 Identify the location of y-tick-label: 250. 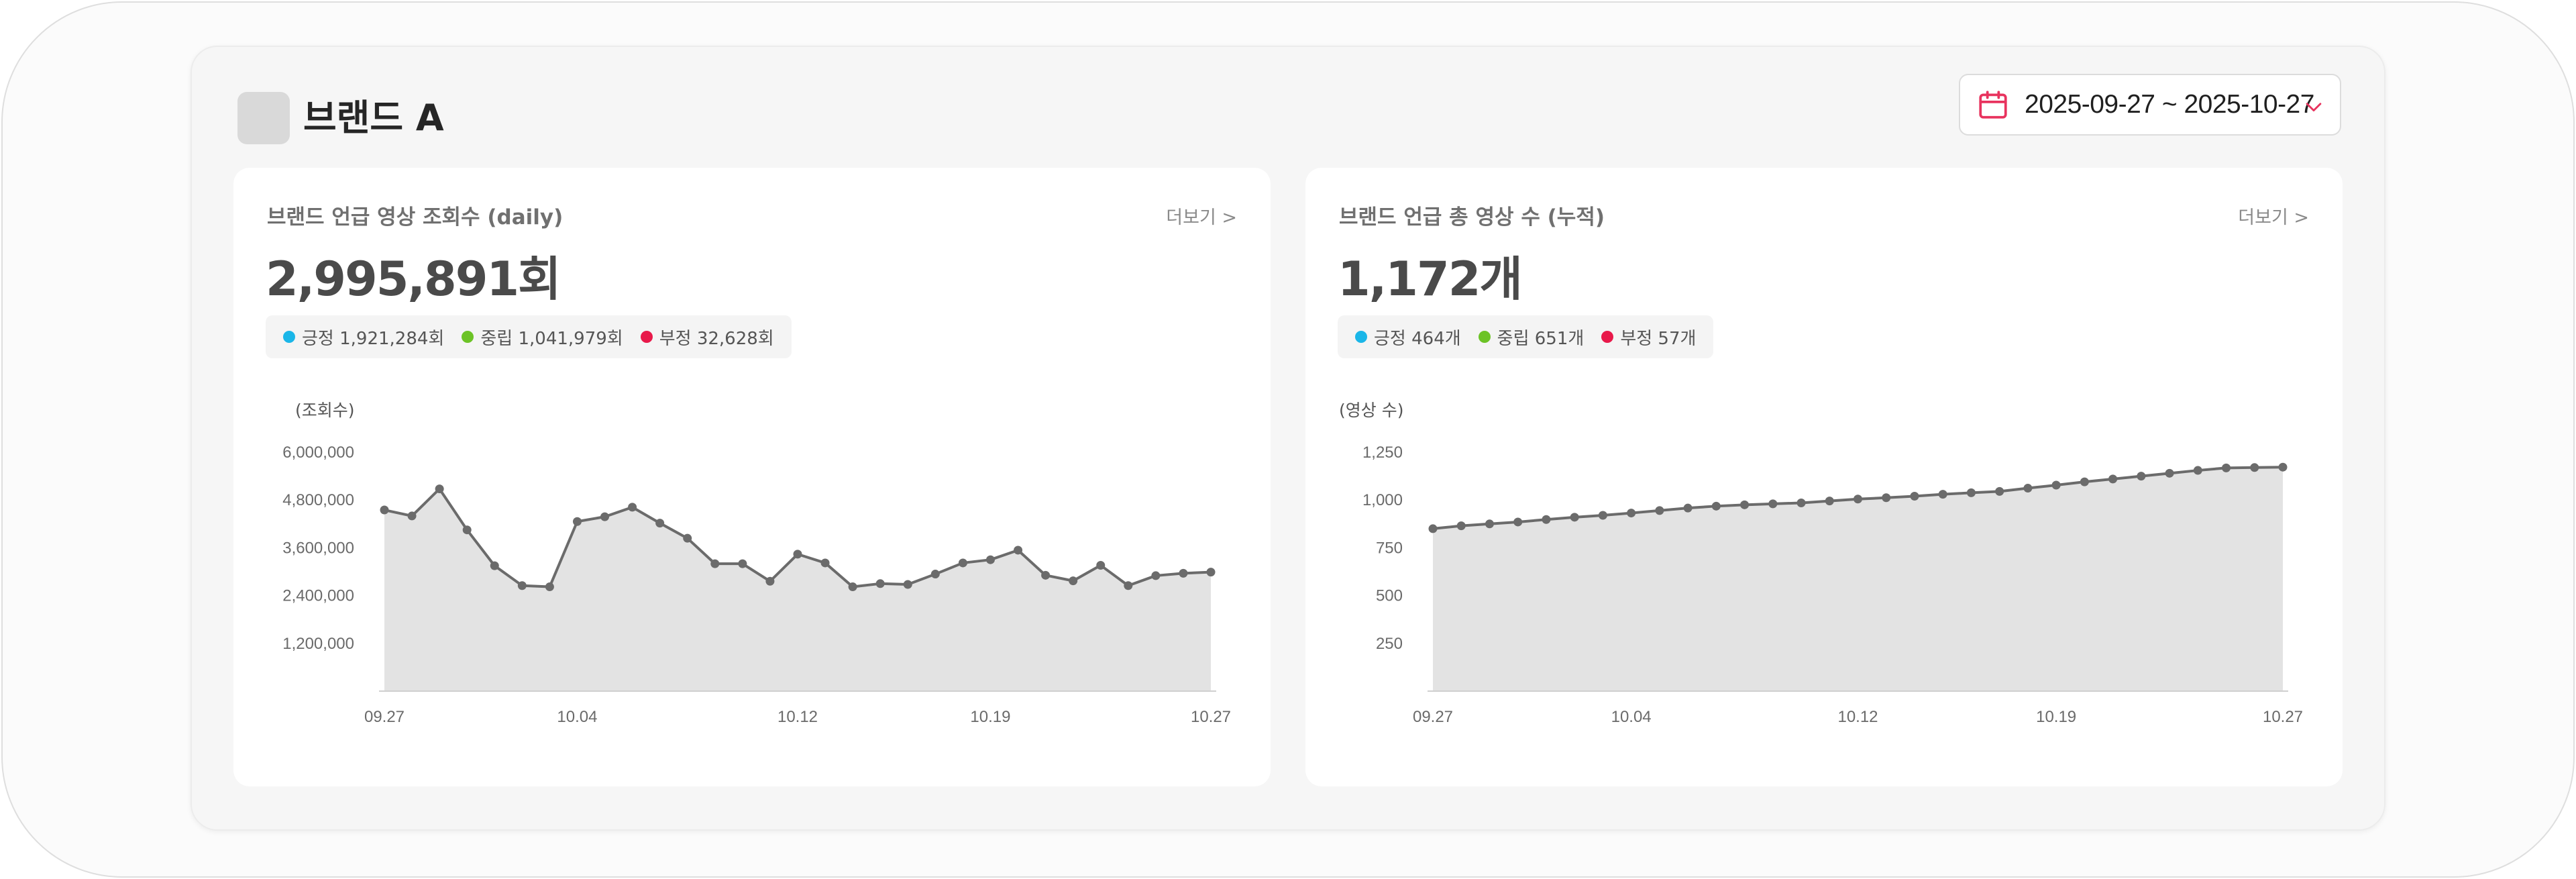
(1389, 644).